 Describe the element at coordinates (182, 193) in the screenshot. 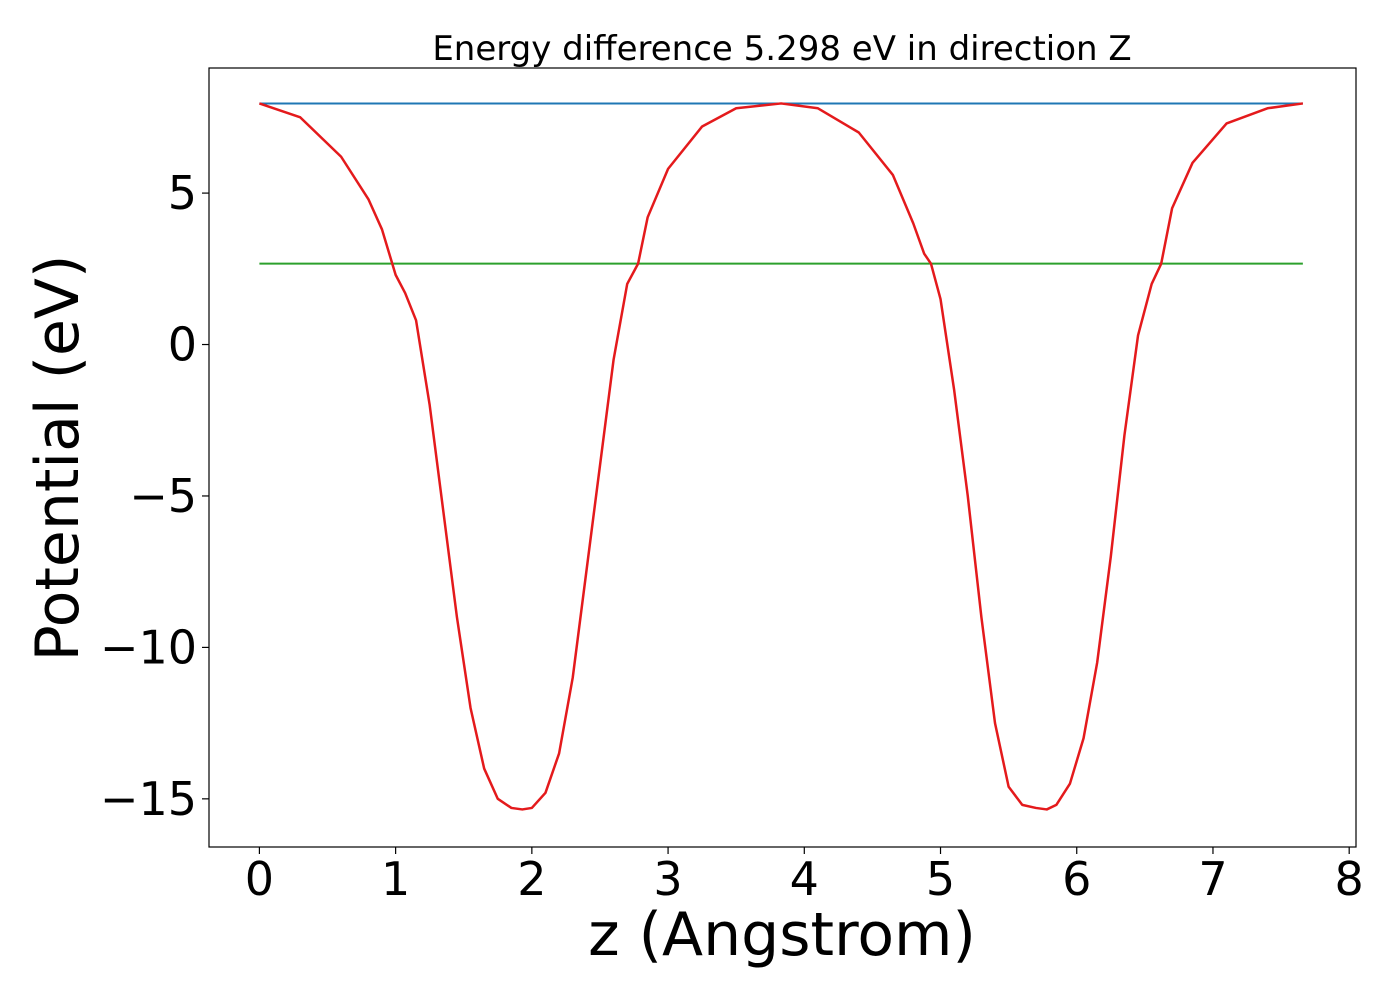

I see `y-tick-label: 5` at that location.